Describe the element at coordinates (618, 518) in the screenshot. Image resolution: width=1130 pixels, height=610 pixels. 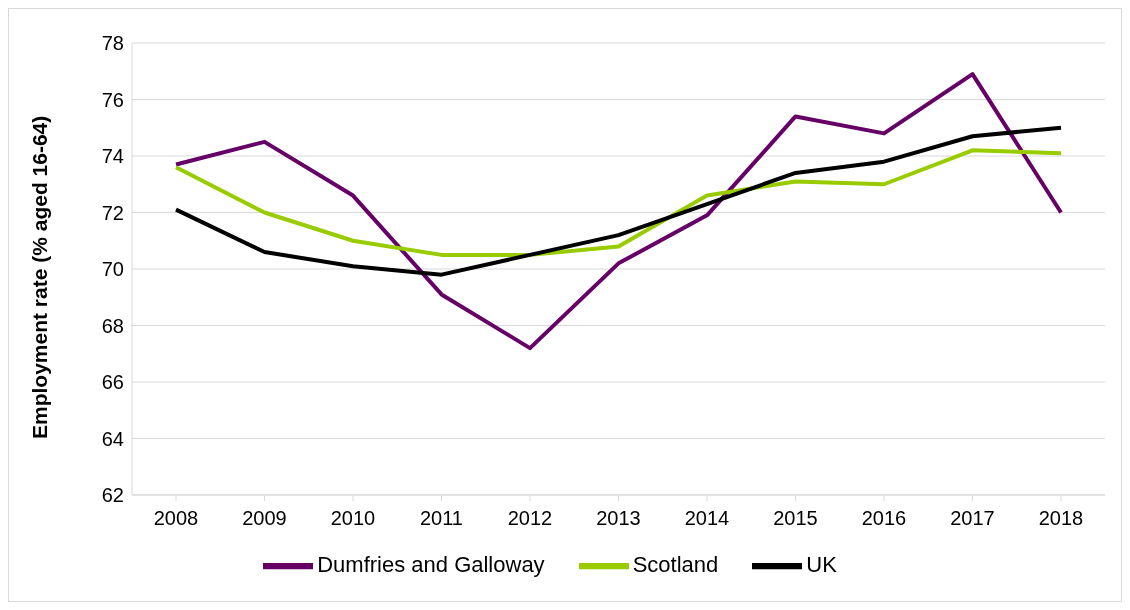
I see `x-tick-label: 2013` at that location.